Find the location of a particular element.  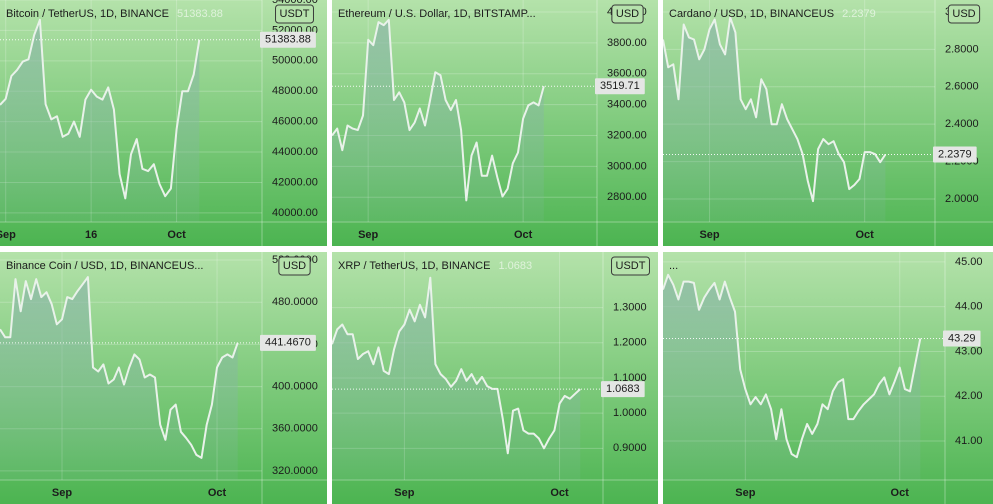

y-tick-label: 3000.00 is located at coordinates (627, 166).